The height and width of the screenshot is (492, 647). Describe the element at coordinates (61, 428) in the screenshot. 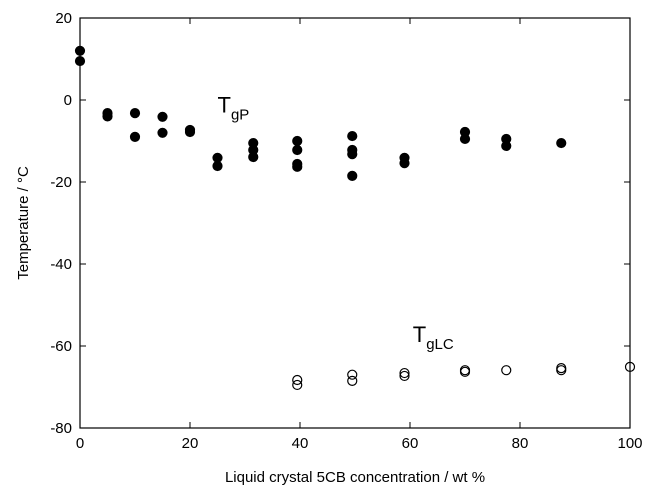

I see `y-tick-label: -80` at that location.